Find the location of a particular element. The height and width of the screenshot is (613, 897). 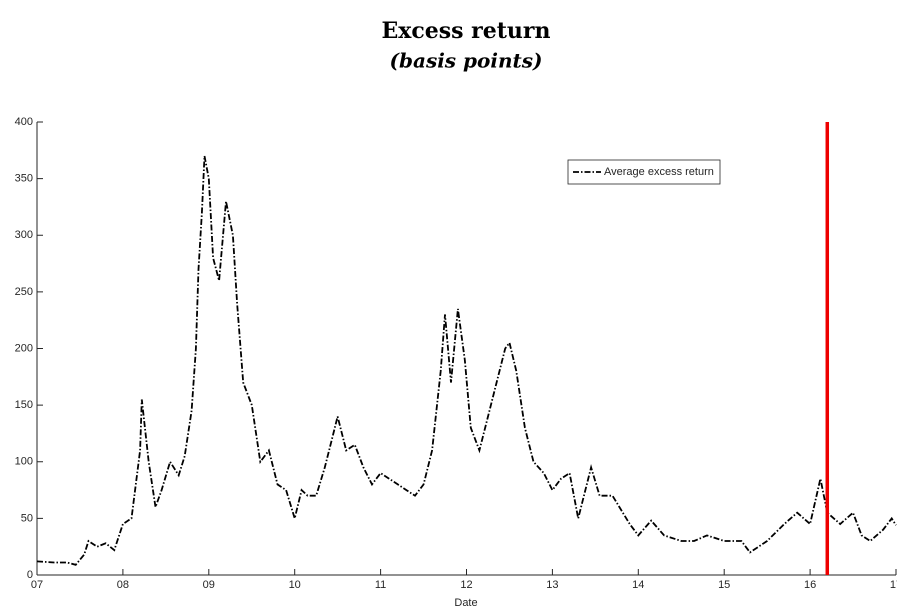

y-tick-label: 50 is located at coordinates (27, 518).